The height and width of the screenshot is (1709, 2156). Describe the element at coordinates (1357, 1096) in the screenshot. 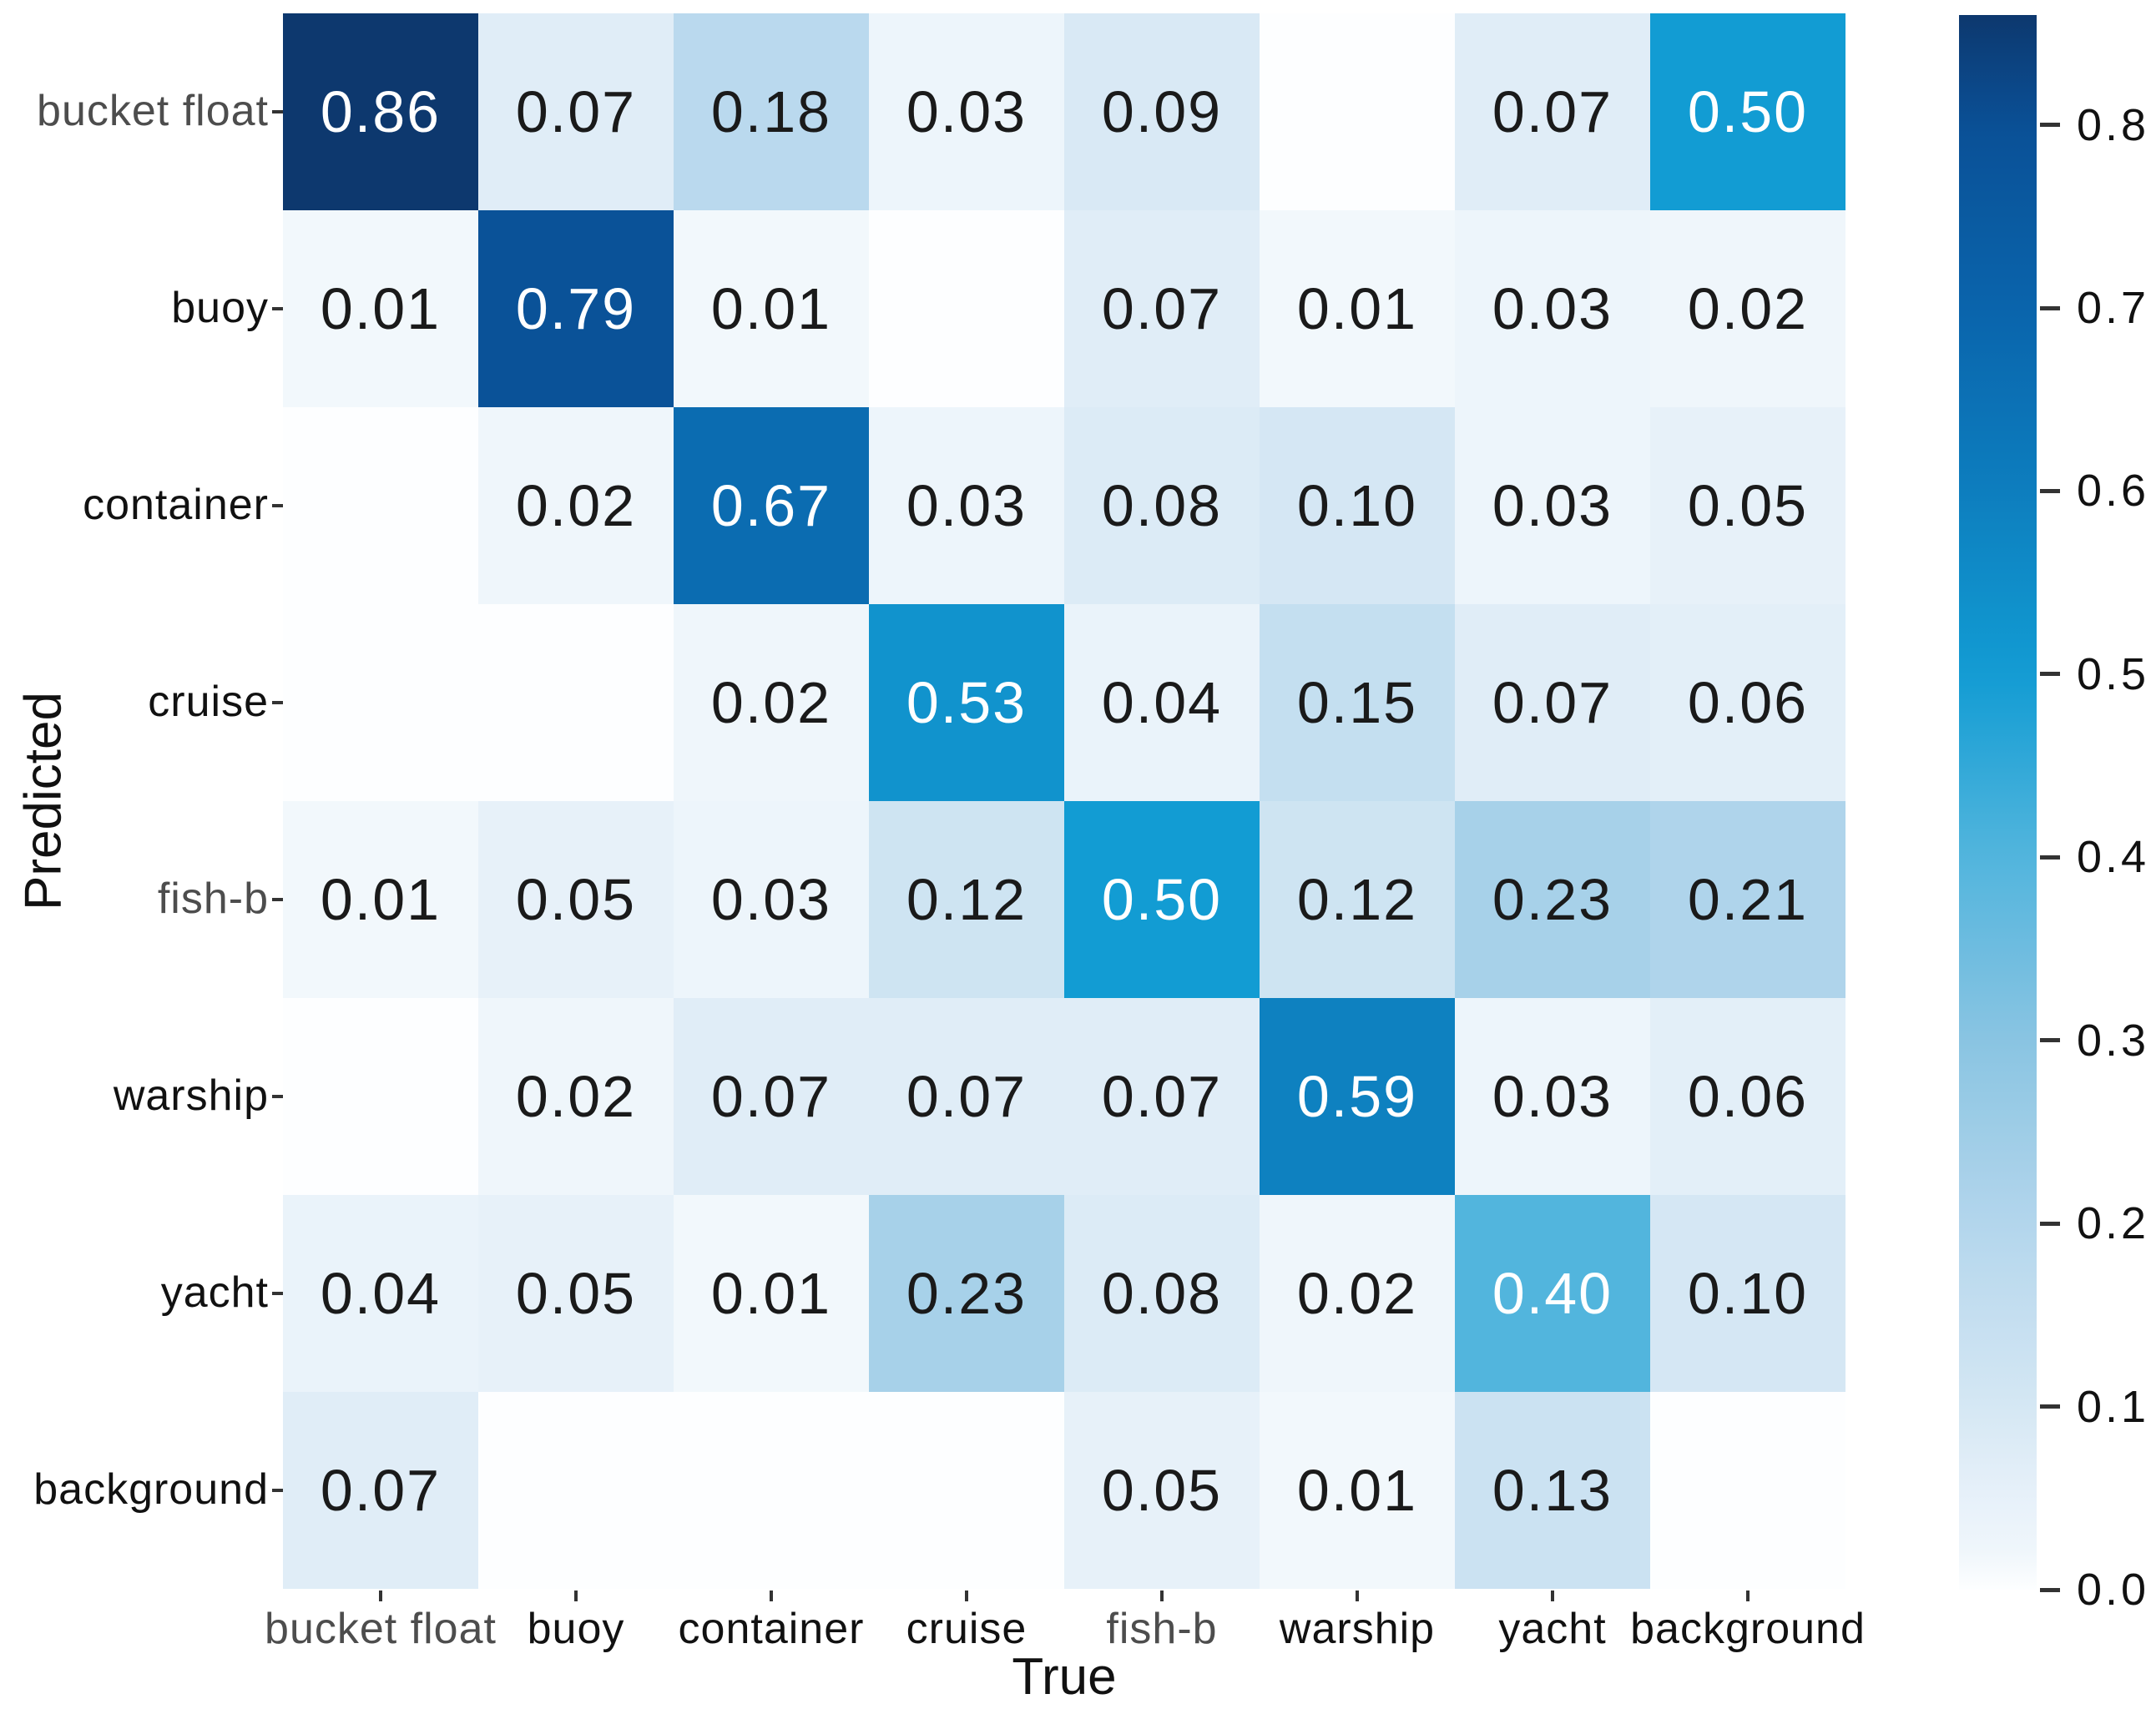

I see `heatmap-cell: 0.59` at that location.